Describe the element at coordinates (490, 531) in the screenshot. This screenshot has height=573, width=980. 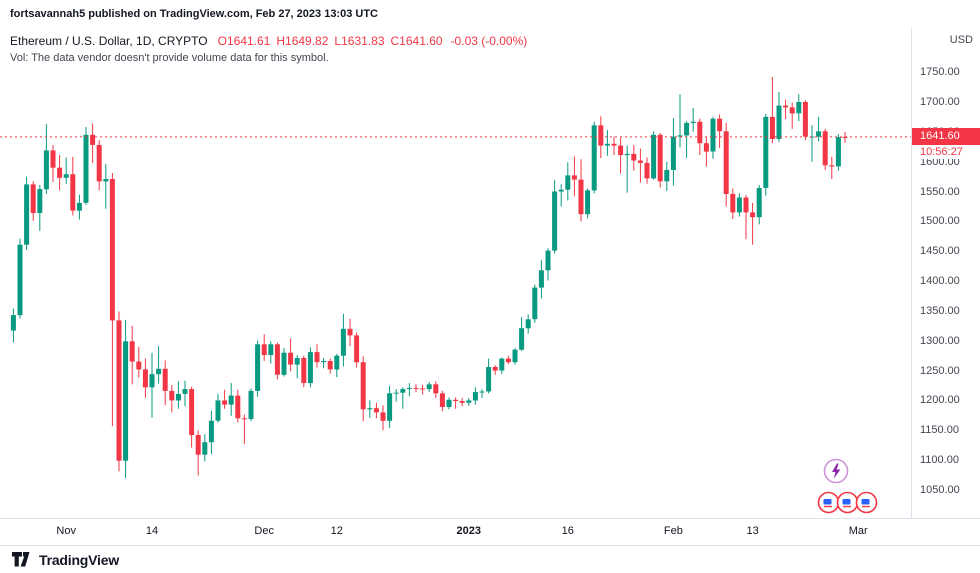
I see `time-axis: Nov 14 Dec 12 2023 16 Feb 13 Mar` at that location.